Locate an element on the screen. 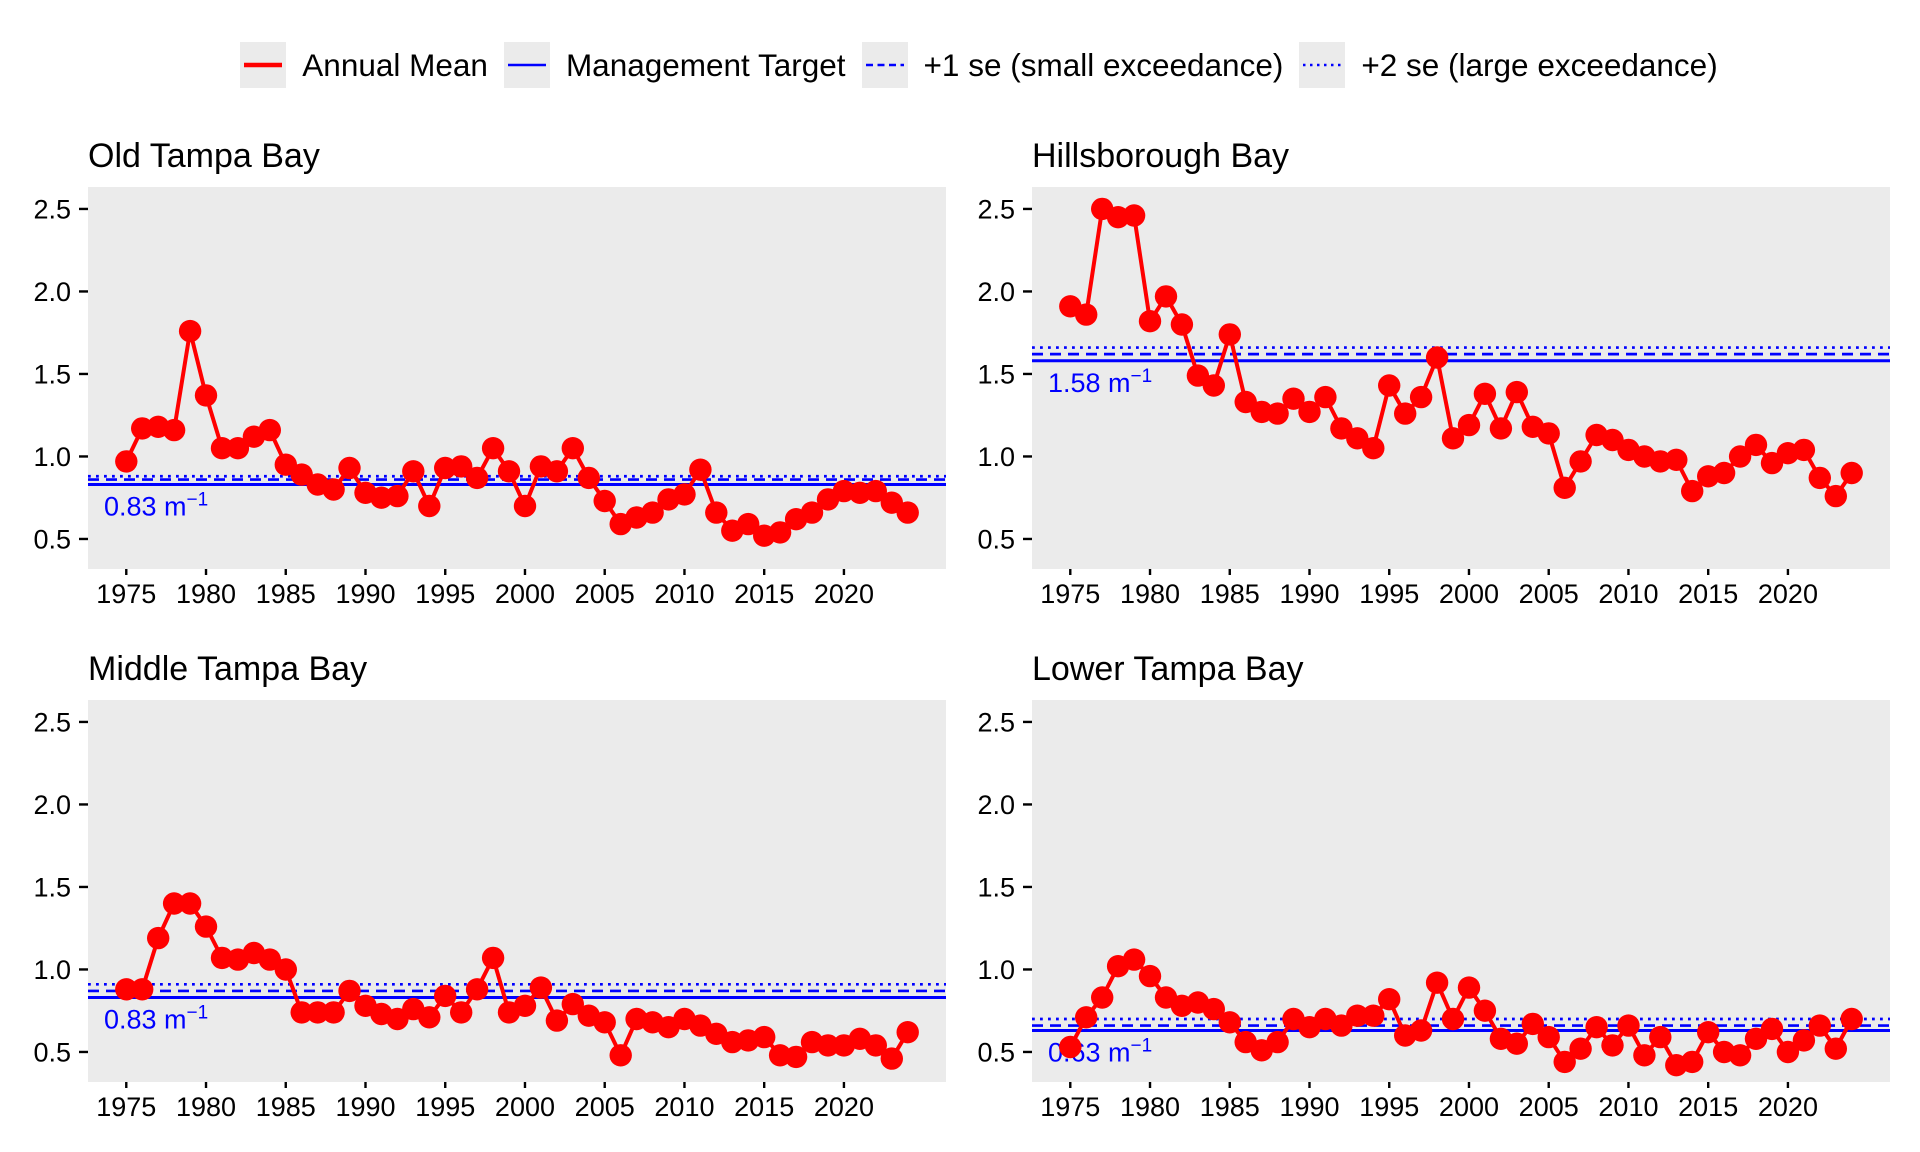  target-annotation: 1.58 m−1 is located at coordinates (1100, 382).